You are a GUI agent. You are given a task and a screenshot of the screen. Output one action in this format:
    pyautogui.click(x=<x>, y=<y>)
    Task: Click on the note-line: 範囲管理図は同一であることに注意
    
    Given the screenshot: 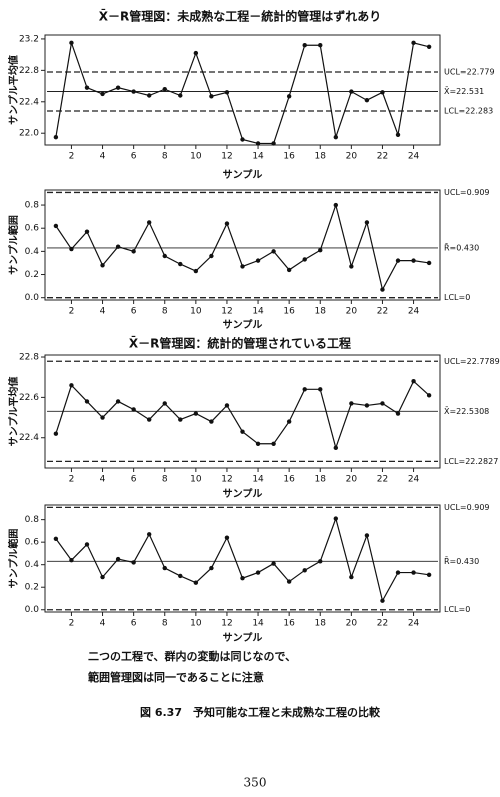 What is the action you would take?
    pyautogui.click(x=176, y=677)
    